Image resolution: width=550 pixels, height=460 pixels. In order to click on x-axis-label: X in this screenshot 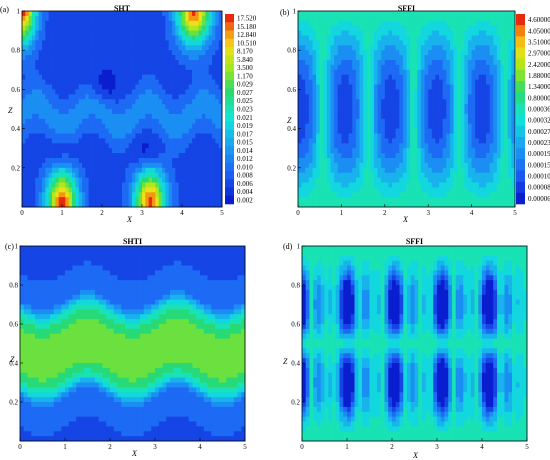, I will do `click(405, 219)`.